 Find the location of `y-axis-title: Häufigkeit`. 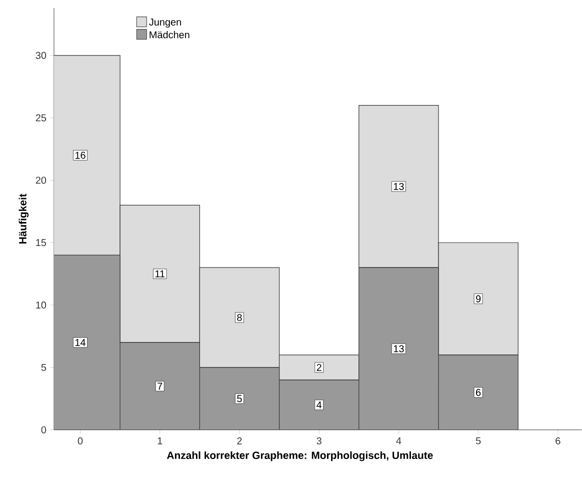

y-axis-title: Häufigkeit is located at coordinates (23, 219).